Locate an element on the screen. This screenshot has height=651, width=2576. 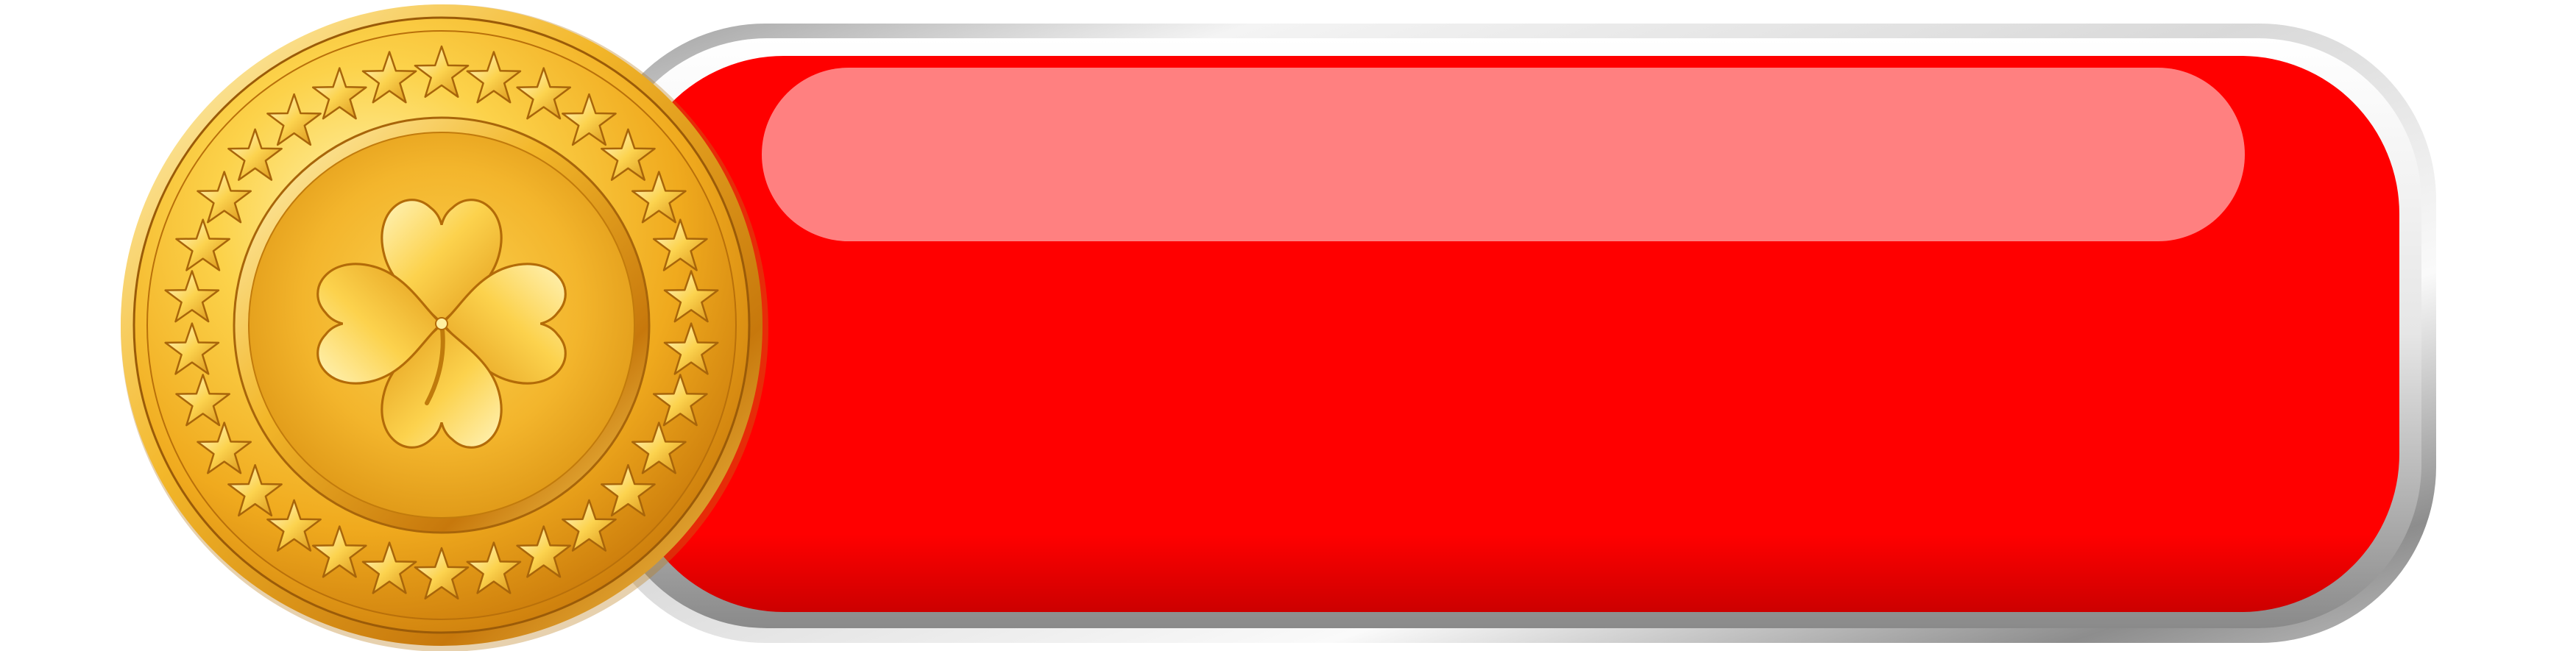
clover-center is located at coordinates (441, 323).